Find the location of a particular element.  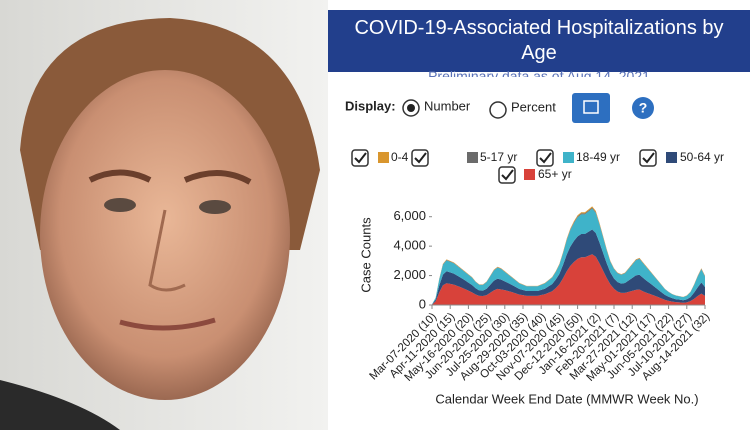

help-button is located at coordinates (643, 108).